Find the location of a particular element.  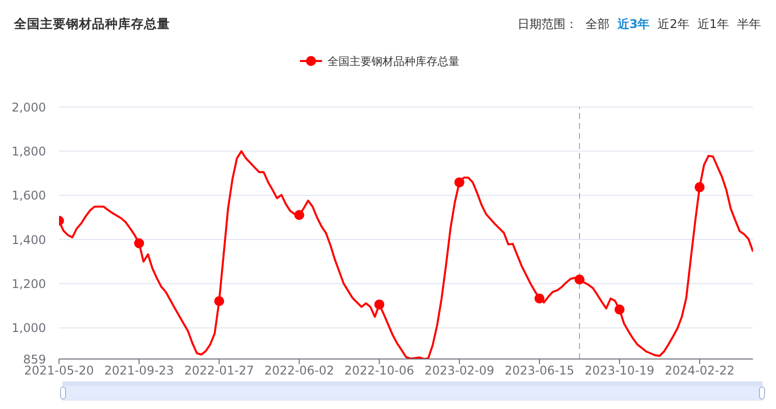

text: 近3年 is located at coordinates (633, 24).